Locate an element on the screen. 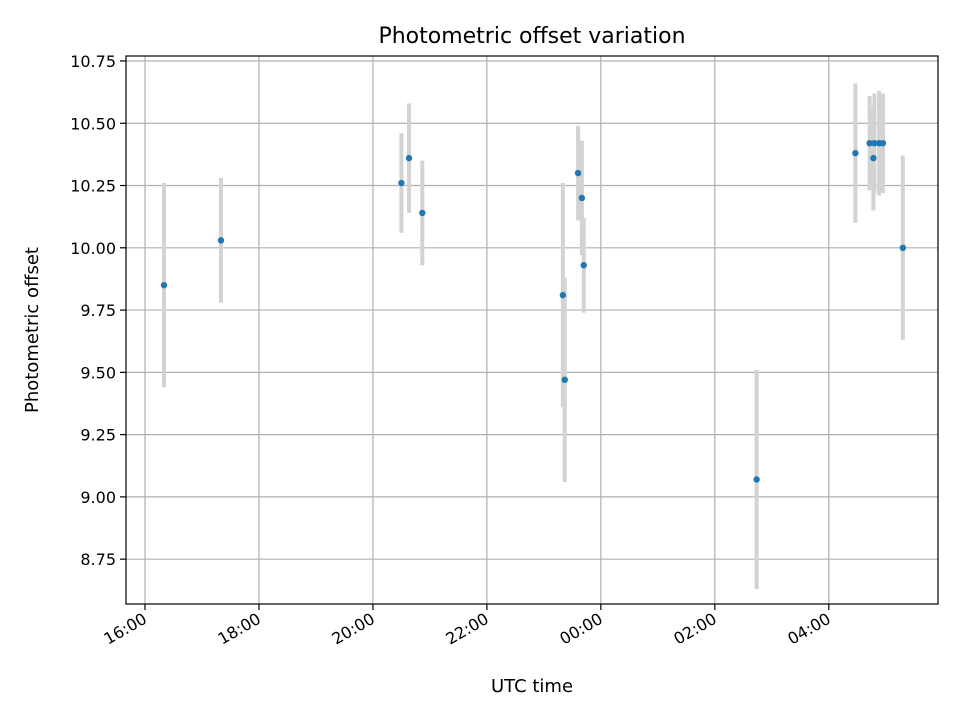 The height and width of the screenshot is (720, 960). y-tick-label: 9.25 is located at coordinates (98, 435).